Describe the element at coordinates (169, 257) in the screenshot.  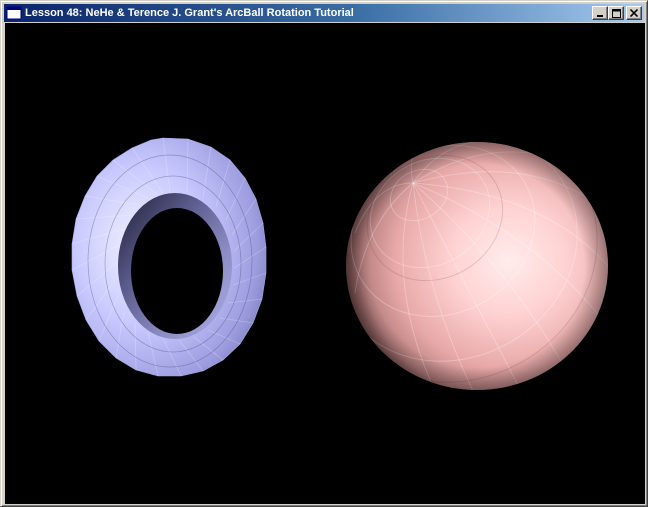
I see `torus-object` at that location.